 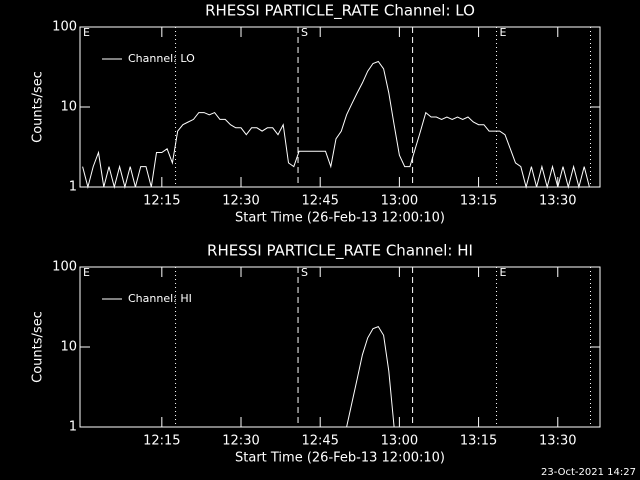 What do you see at coordinates (161, 58) in the screenshot?
I see `legend-label: Channel: LO` at bounding box center [161, 58].